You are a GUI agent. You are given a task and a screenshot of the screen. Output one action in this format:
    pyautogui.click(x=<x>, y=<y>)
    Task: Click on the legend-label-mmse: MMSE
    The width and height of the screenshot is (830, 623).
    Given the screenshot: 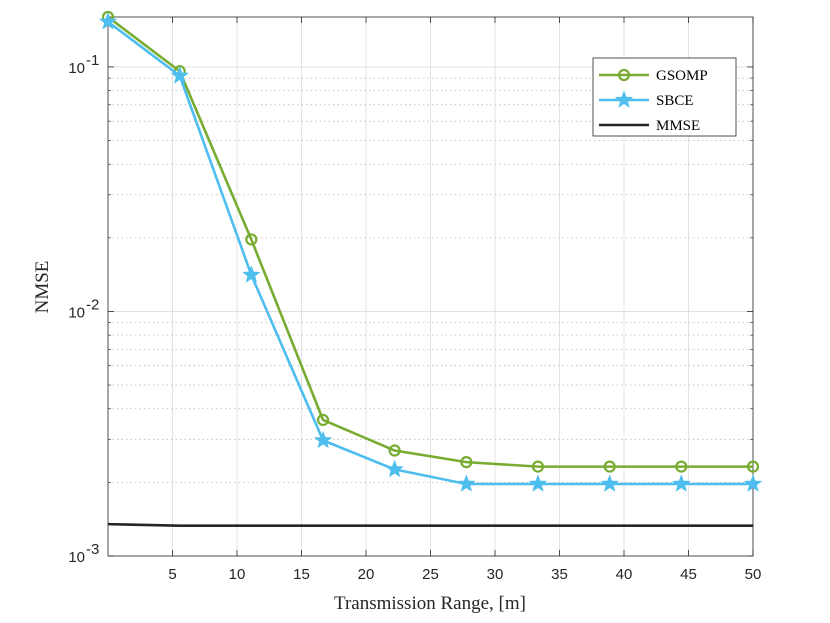 What is the action you would take?
    pyautogui.click(x=678, y=126)
    